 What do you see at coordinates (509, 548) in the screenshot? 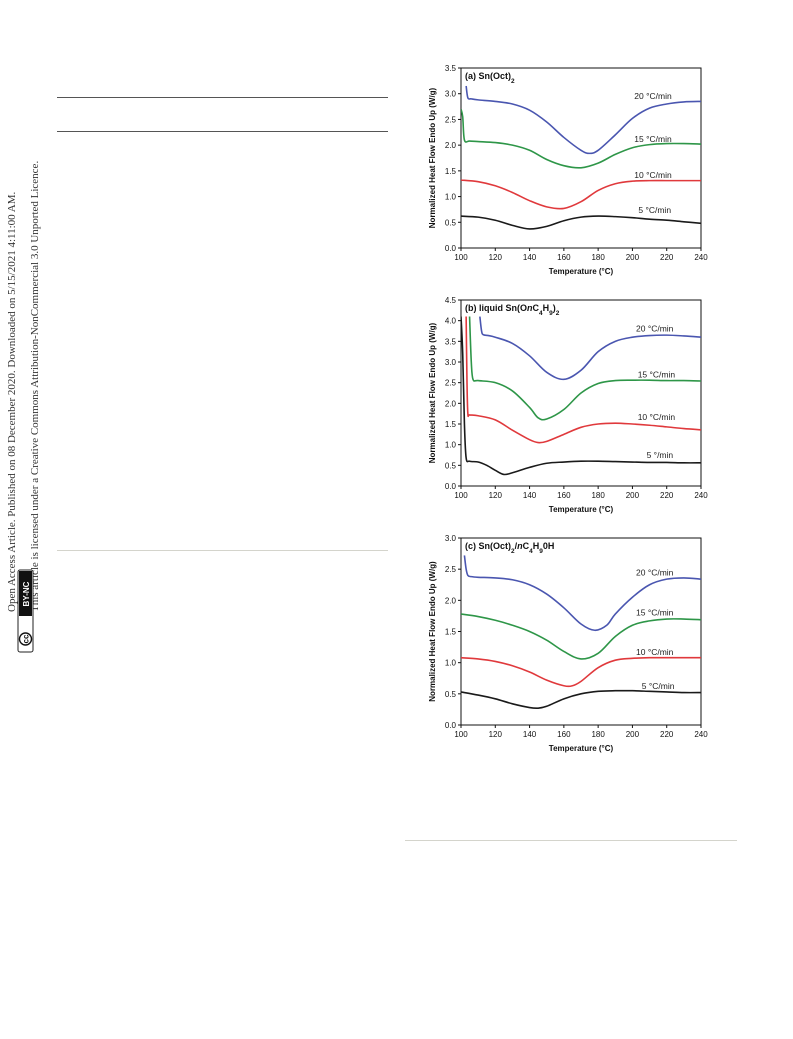
I see `panel-title: (c) Sn(Oct)2/nC4H90H` at bounding box center [509, 548].